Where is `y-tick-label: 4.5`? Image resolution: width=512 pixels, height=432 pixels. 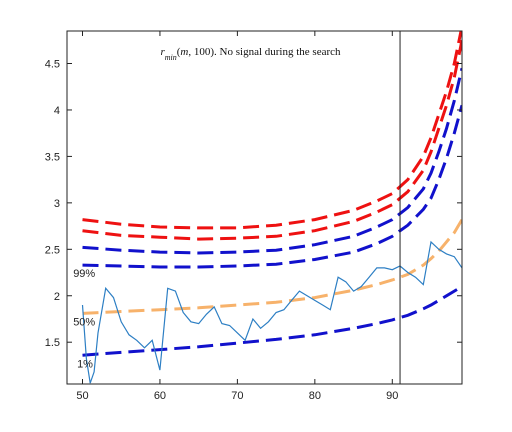
y-tick-label: 4.5 is located at coordinates (52, 65).